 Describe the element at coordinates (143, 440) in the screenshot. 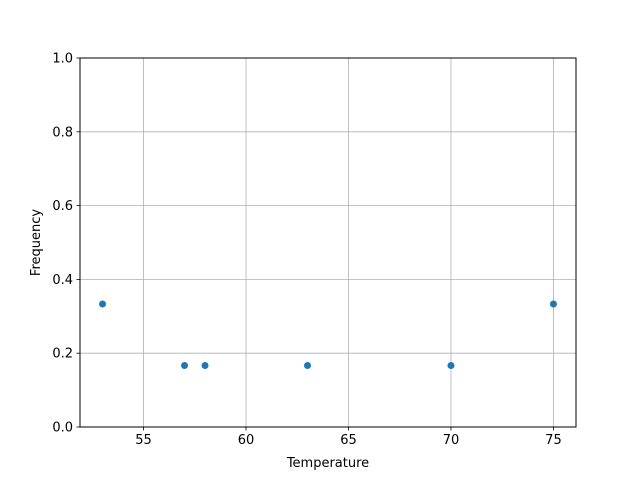

I see `x-tick-label: 55` at that location.